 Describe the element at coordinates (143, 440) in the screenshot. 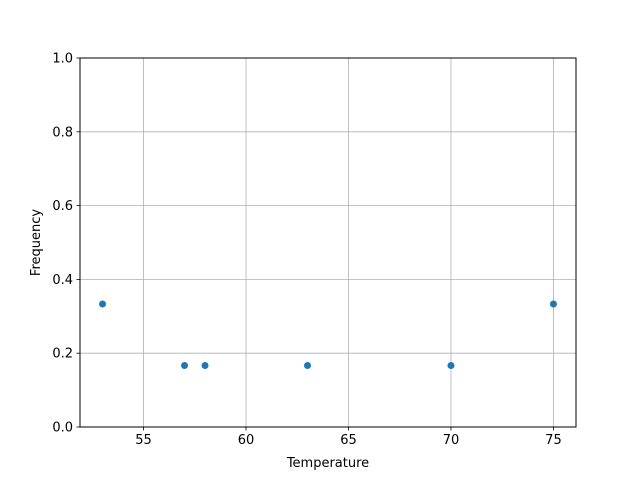

I see `x-tick-label: 55` at that location.